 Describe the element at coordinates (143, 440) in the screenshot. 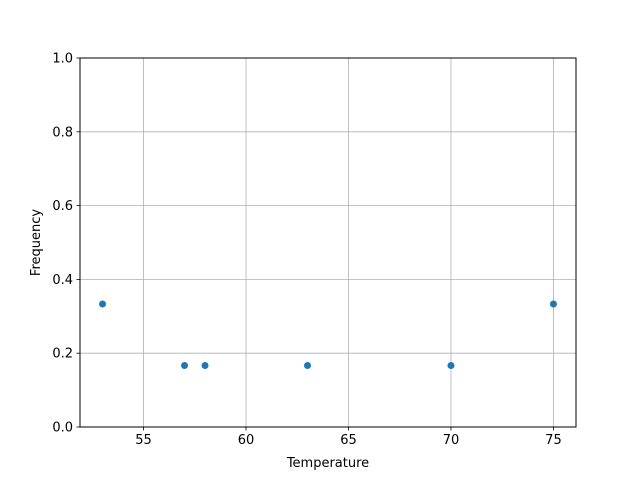

I see `x-tick-label: 55` at that location.